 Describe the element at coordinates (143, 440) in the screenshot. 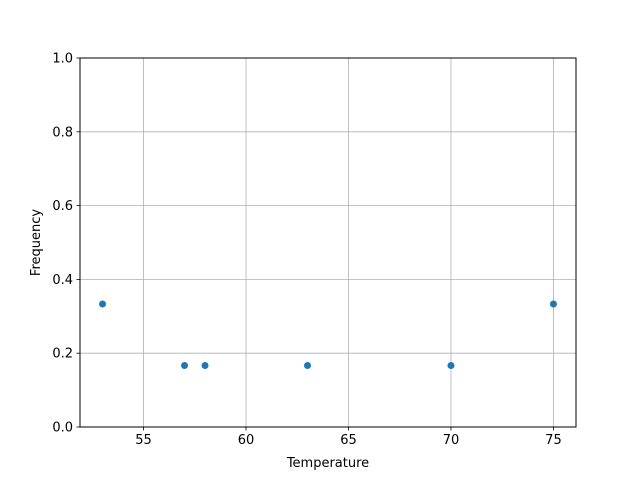

I see `x-tick-label: 55` at that location.